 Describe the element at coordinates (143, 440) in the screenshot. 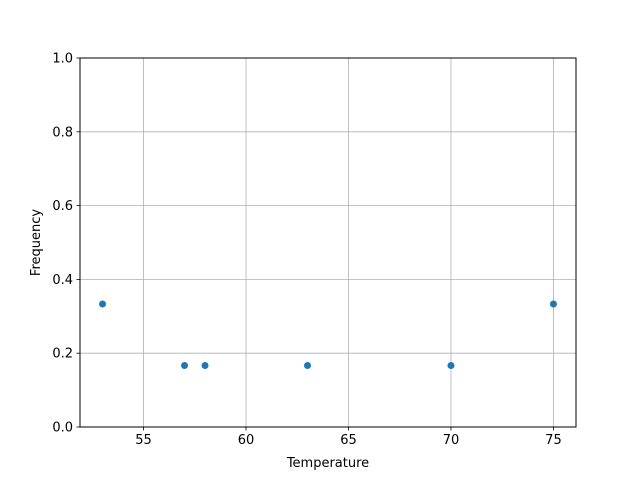

I see `x-tick-label: 55` at that location.